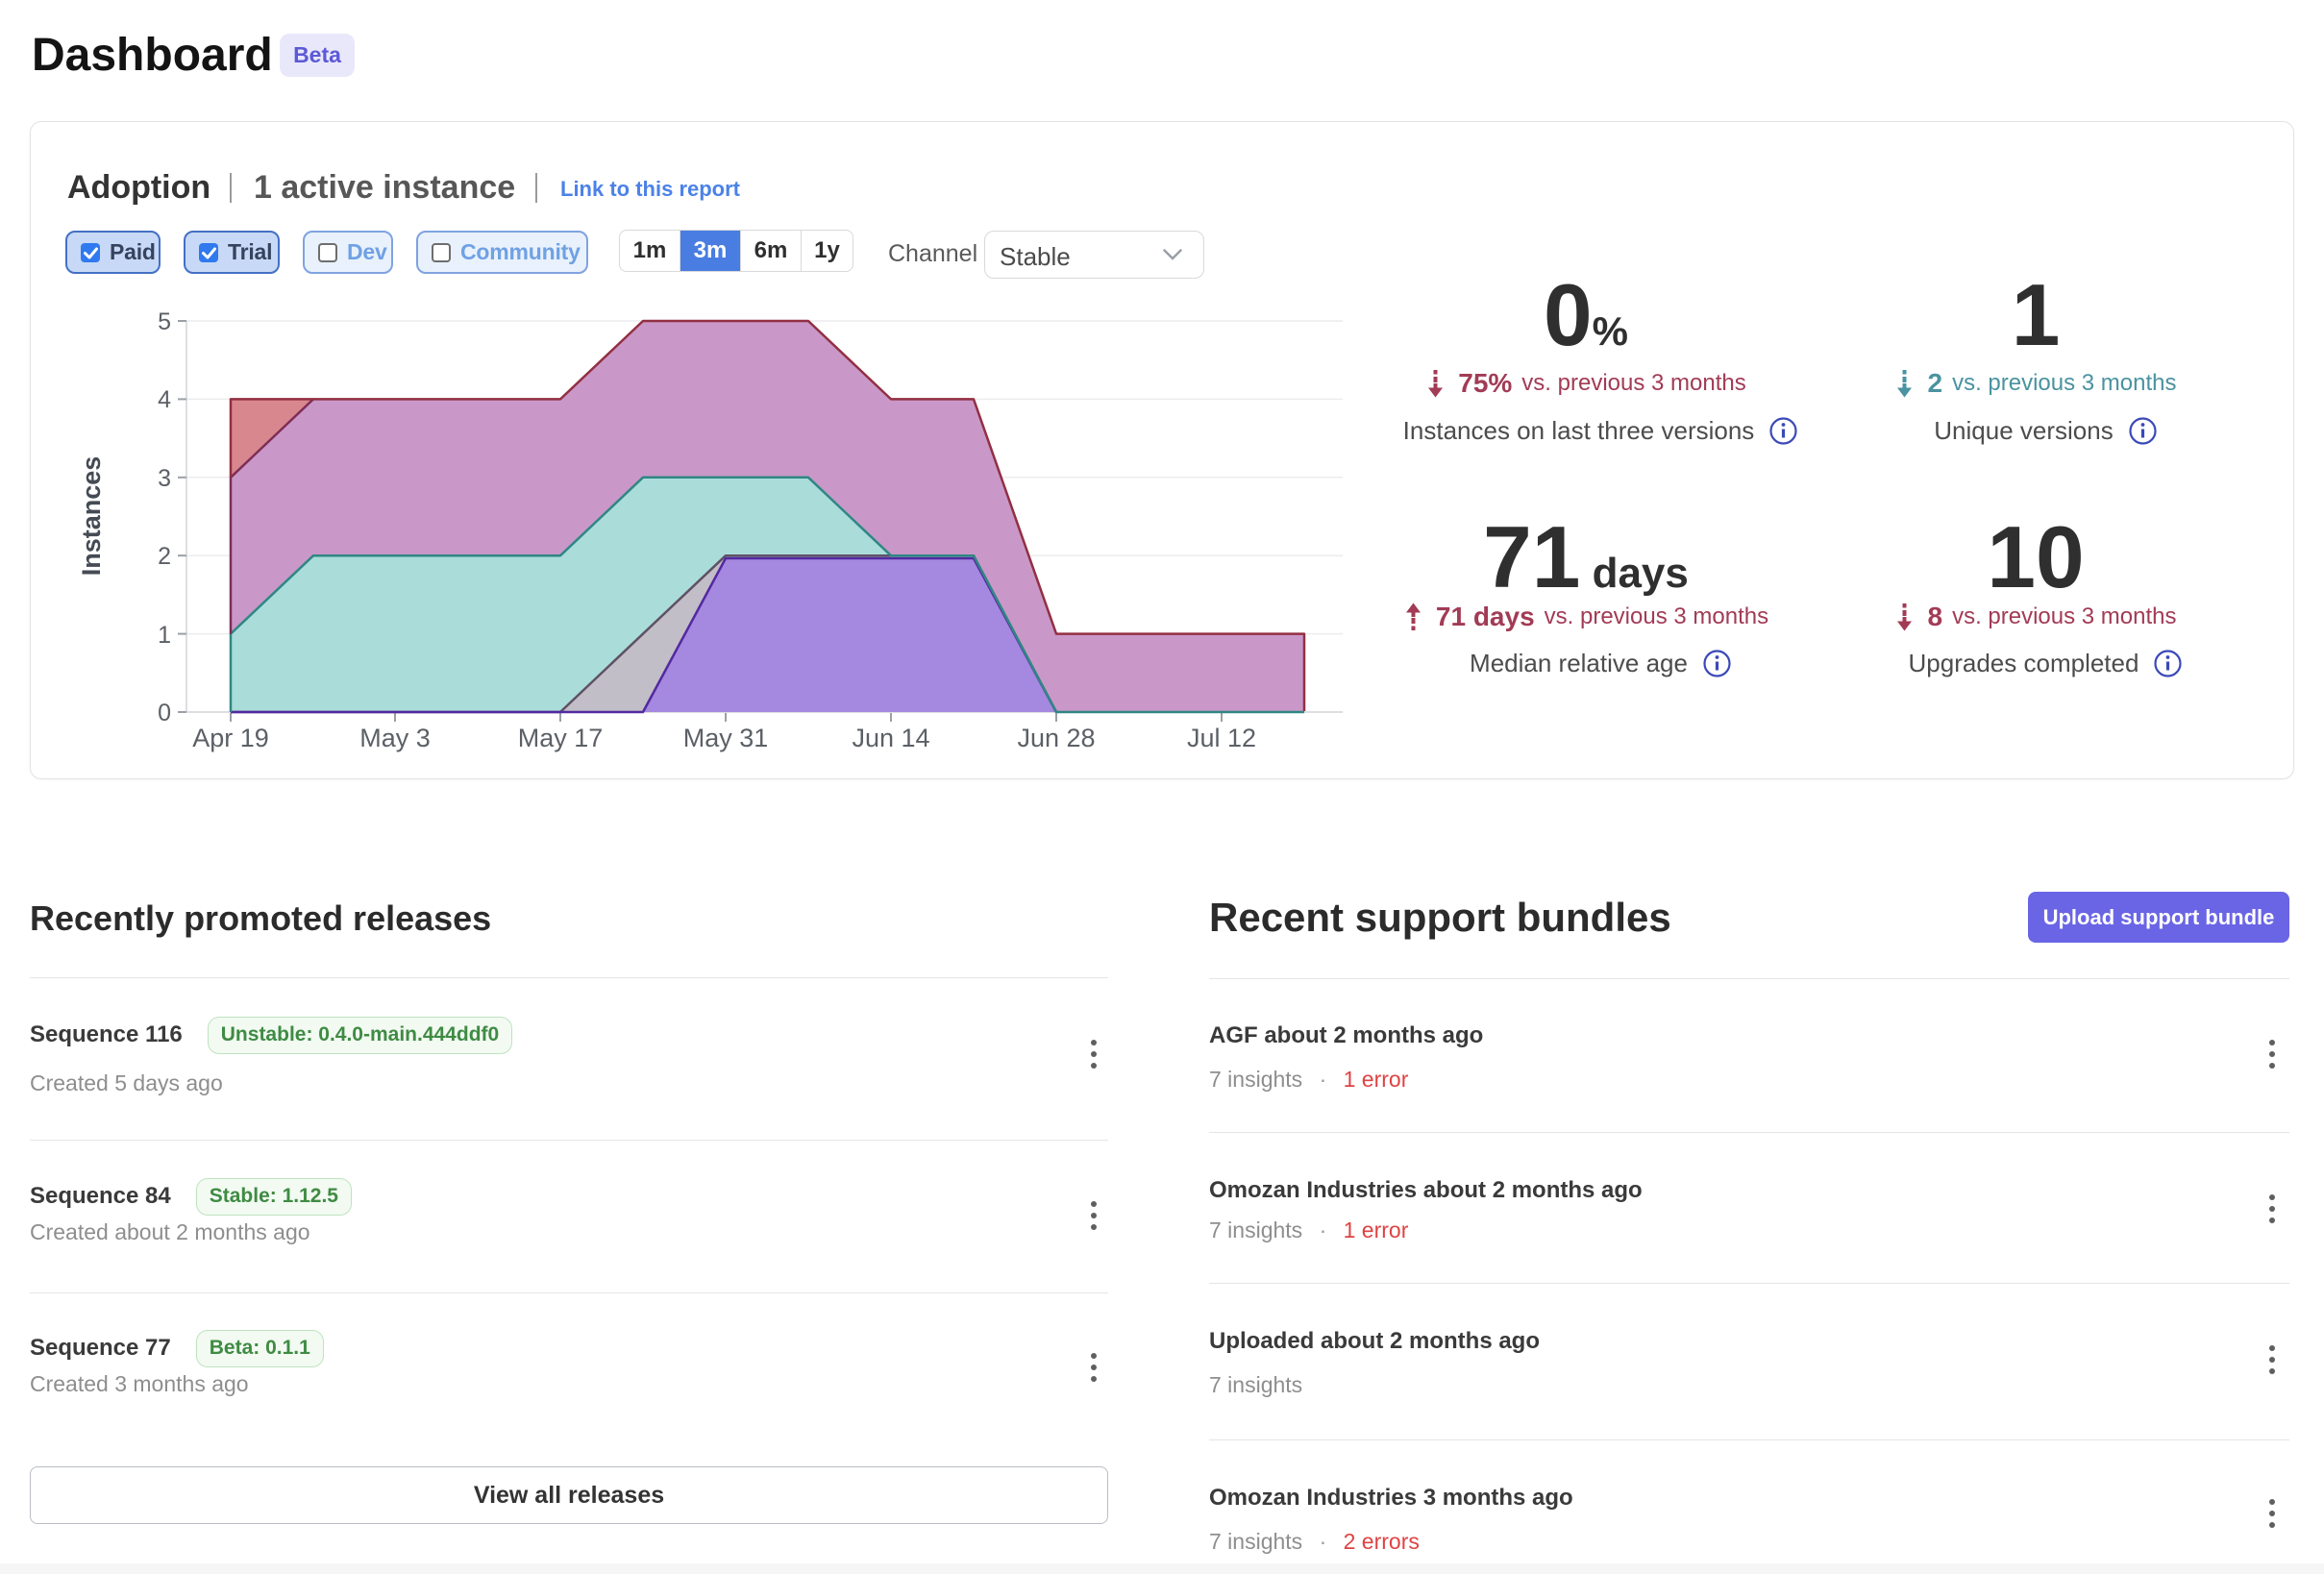 This screenshot has height=1574, width=2324. Describe the element at coordinates (164, 556) in the screenshot. I see `svg-text: 2` at that location.